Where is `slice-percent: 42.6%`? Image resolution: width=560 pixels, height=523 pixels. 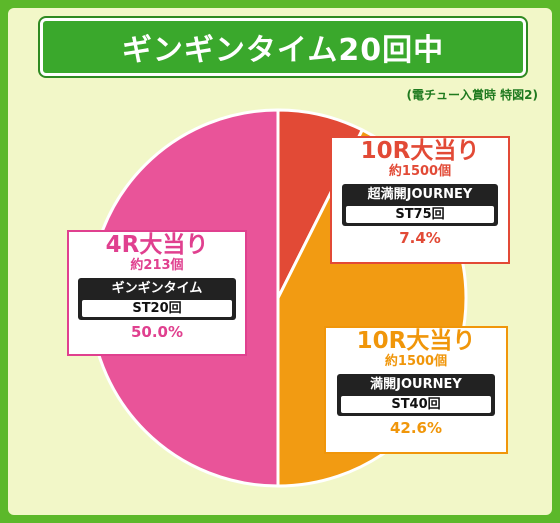
slice-percent: 42.6% is located at coordinates (416, 428).